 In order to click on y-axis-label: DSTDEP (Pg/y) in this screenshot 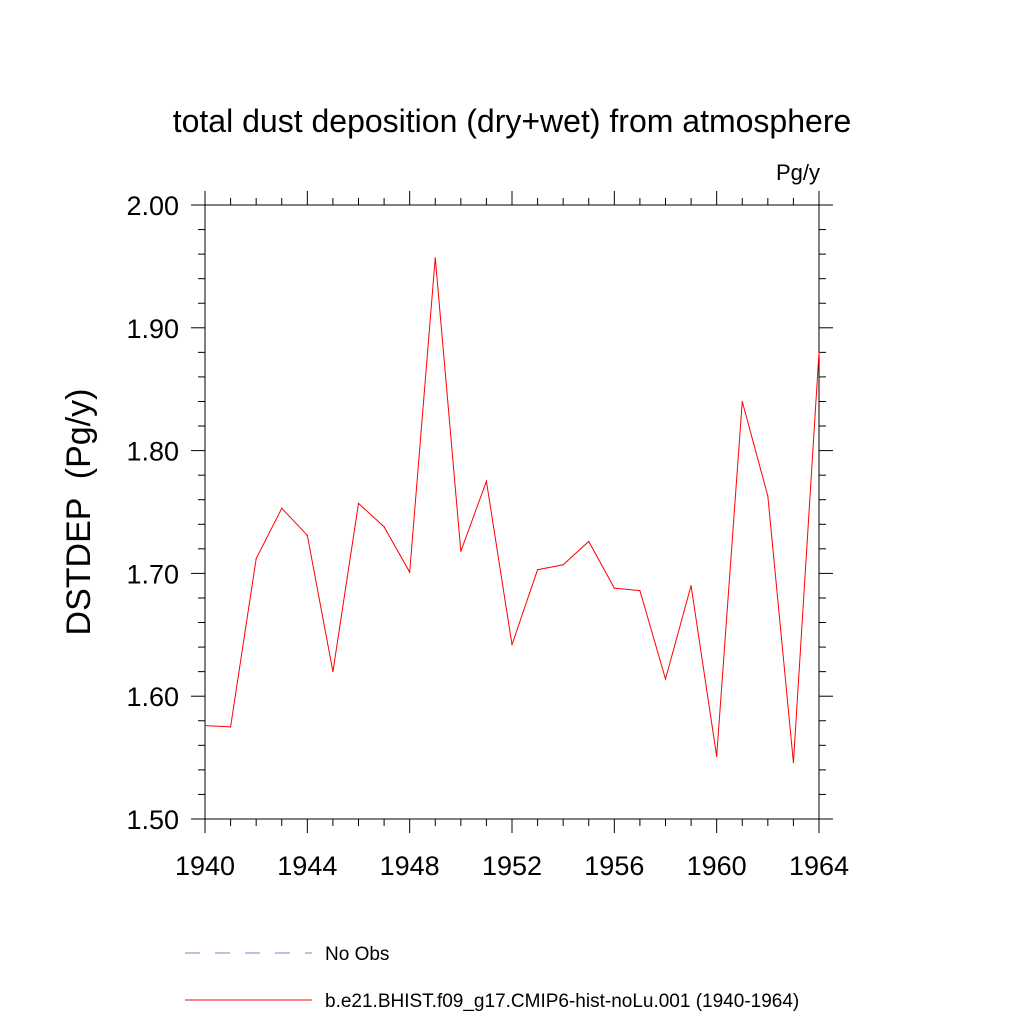, I will do `click(79, 512)`.